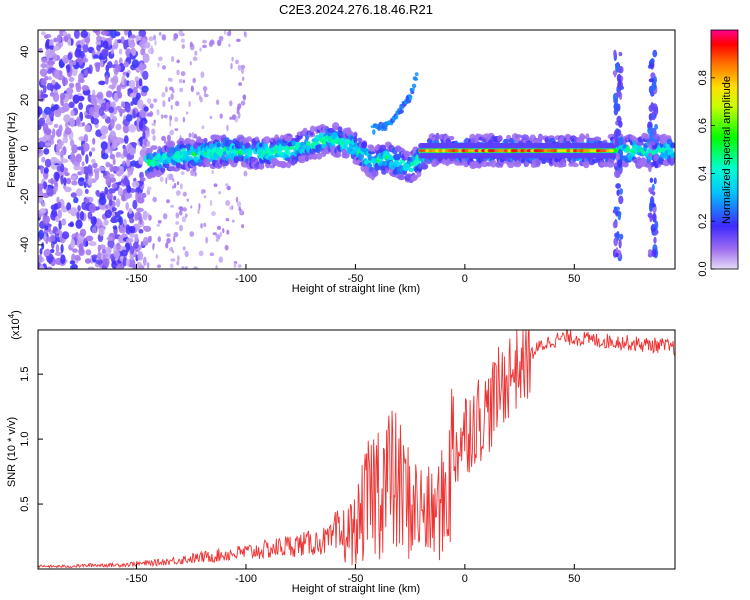 Image resolution: width=750 pixels, height=600 pixels. Describe the element at coordinates (724, 149) in the screenshot. I see `colorbar-gradient` at that location.